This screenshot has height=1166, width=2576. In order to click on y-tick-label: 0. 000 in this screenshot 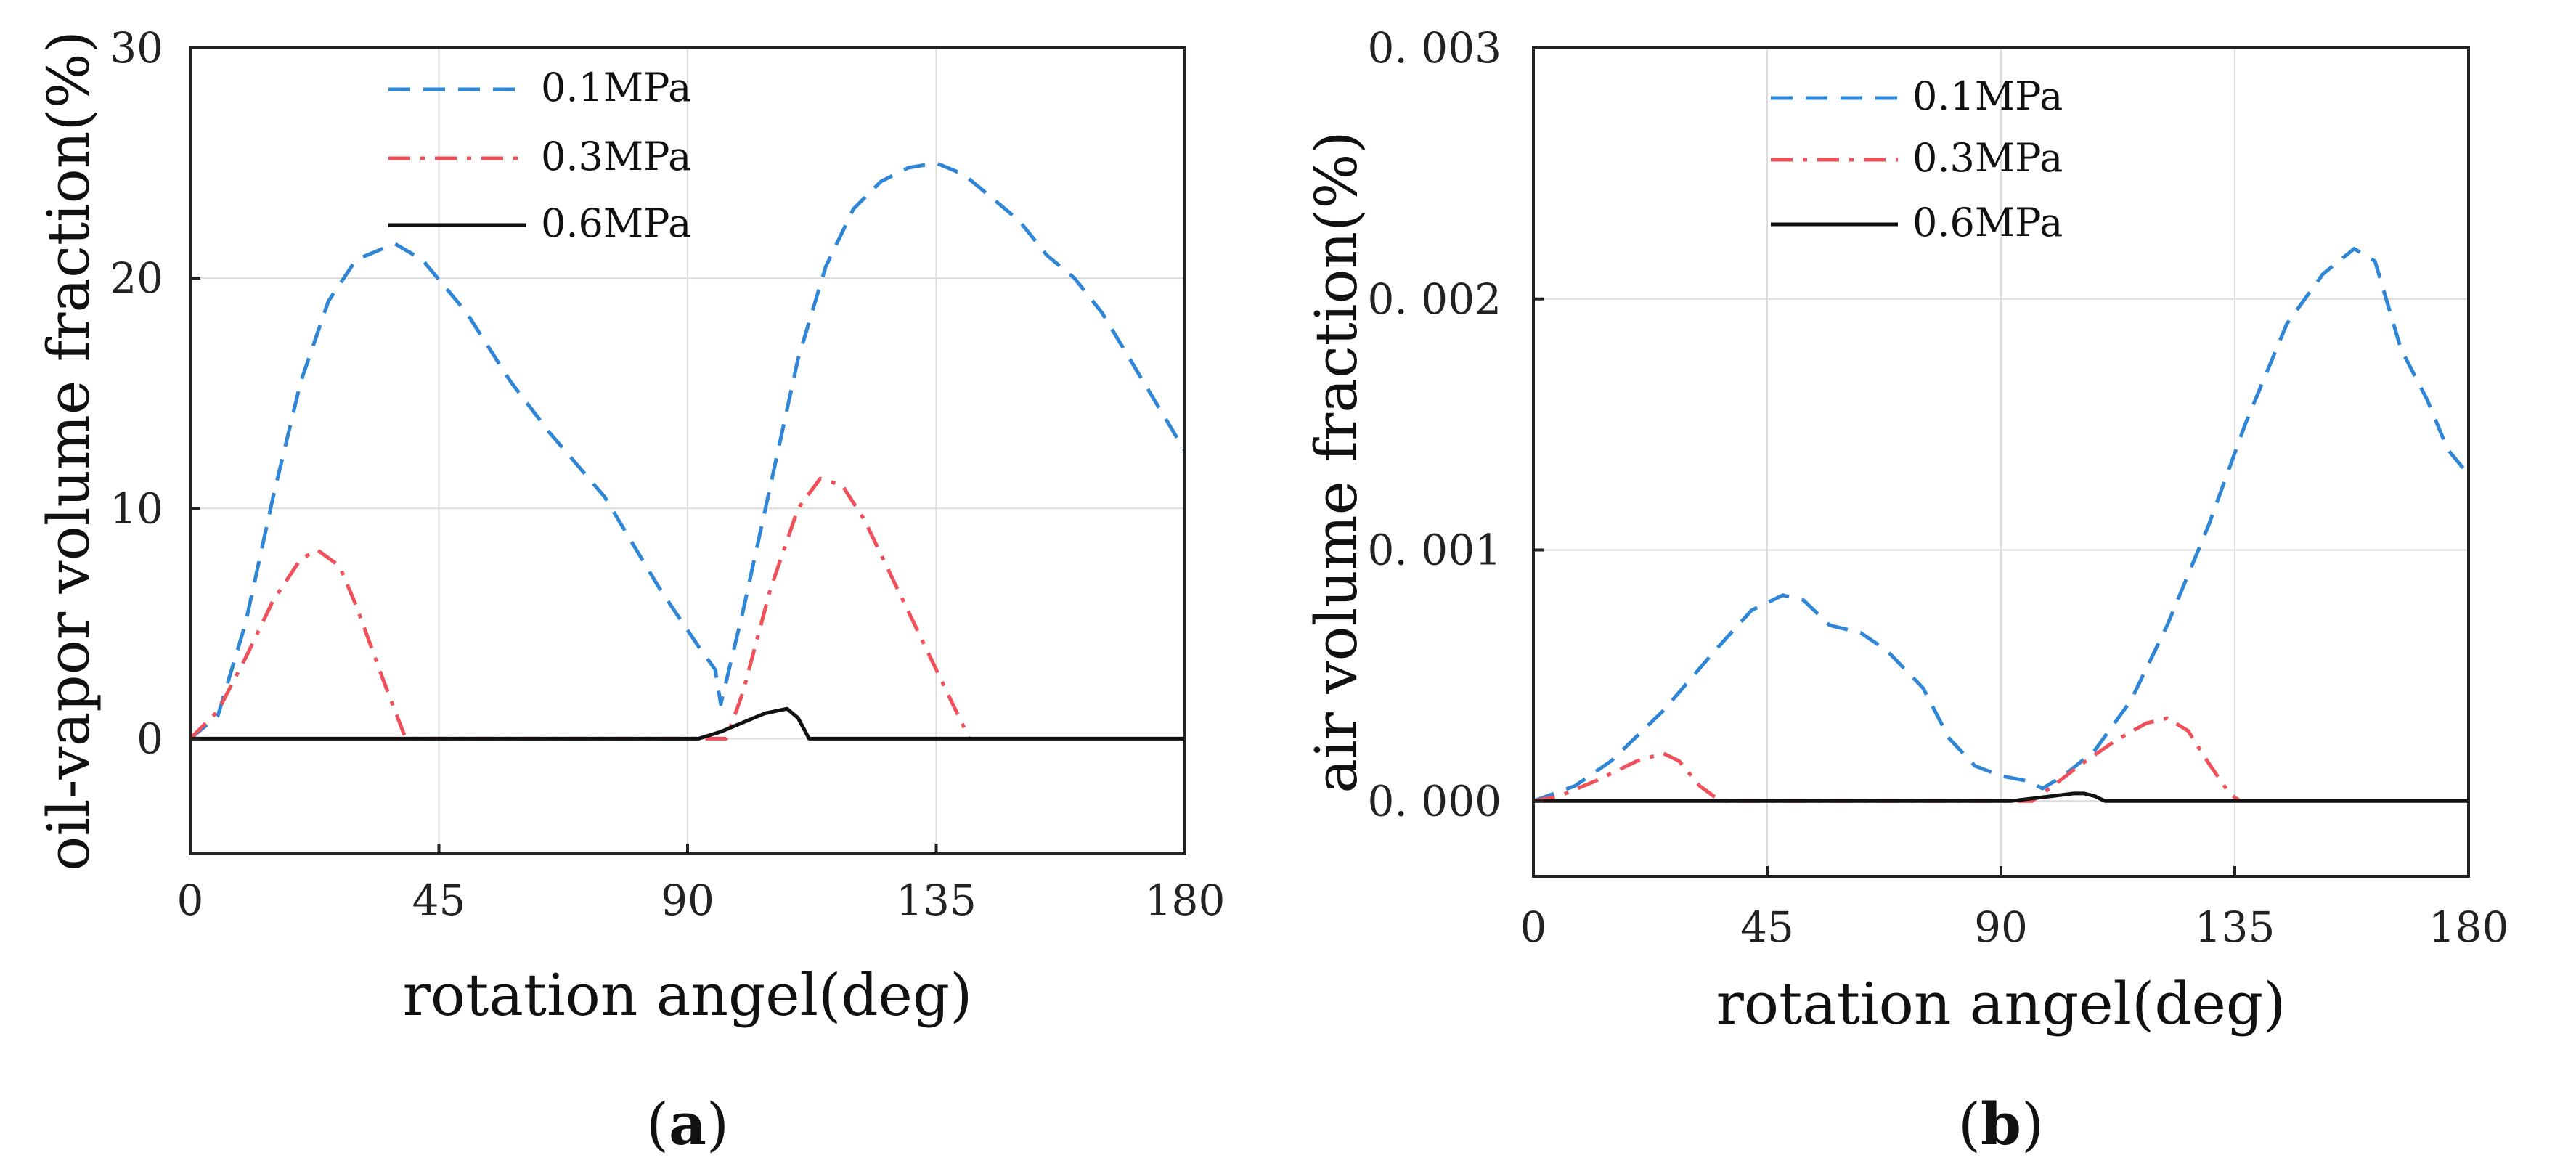, I will do `click(1434, 800)`.